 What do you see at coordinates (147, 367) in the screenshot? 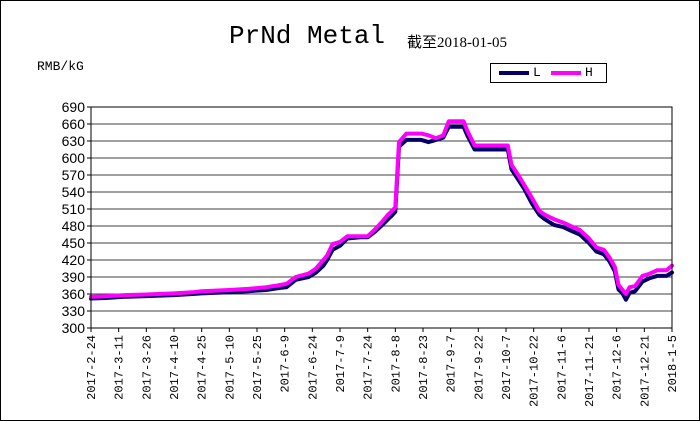
I see `x-tick-label: 2017-3-26` at bounding box center [147, 367].